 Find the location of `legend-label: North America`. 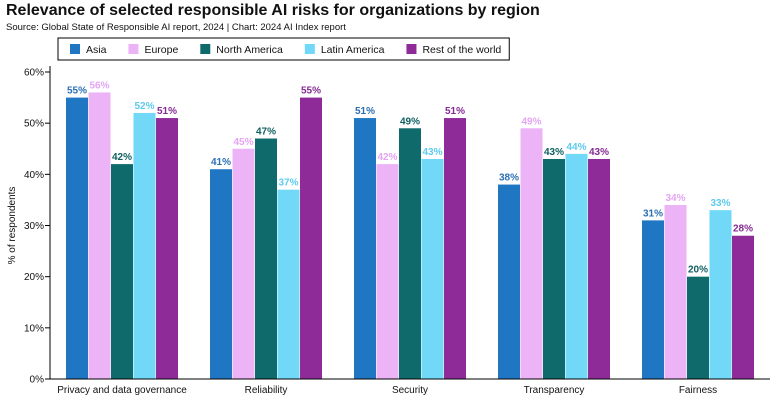

legend-label: North America is located at coordinates (249, 50).